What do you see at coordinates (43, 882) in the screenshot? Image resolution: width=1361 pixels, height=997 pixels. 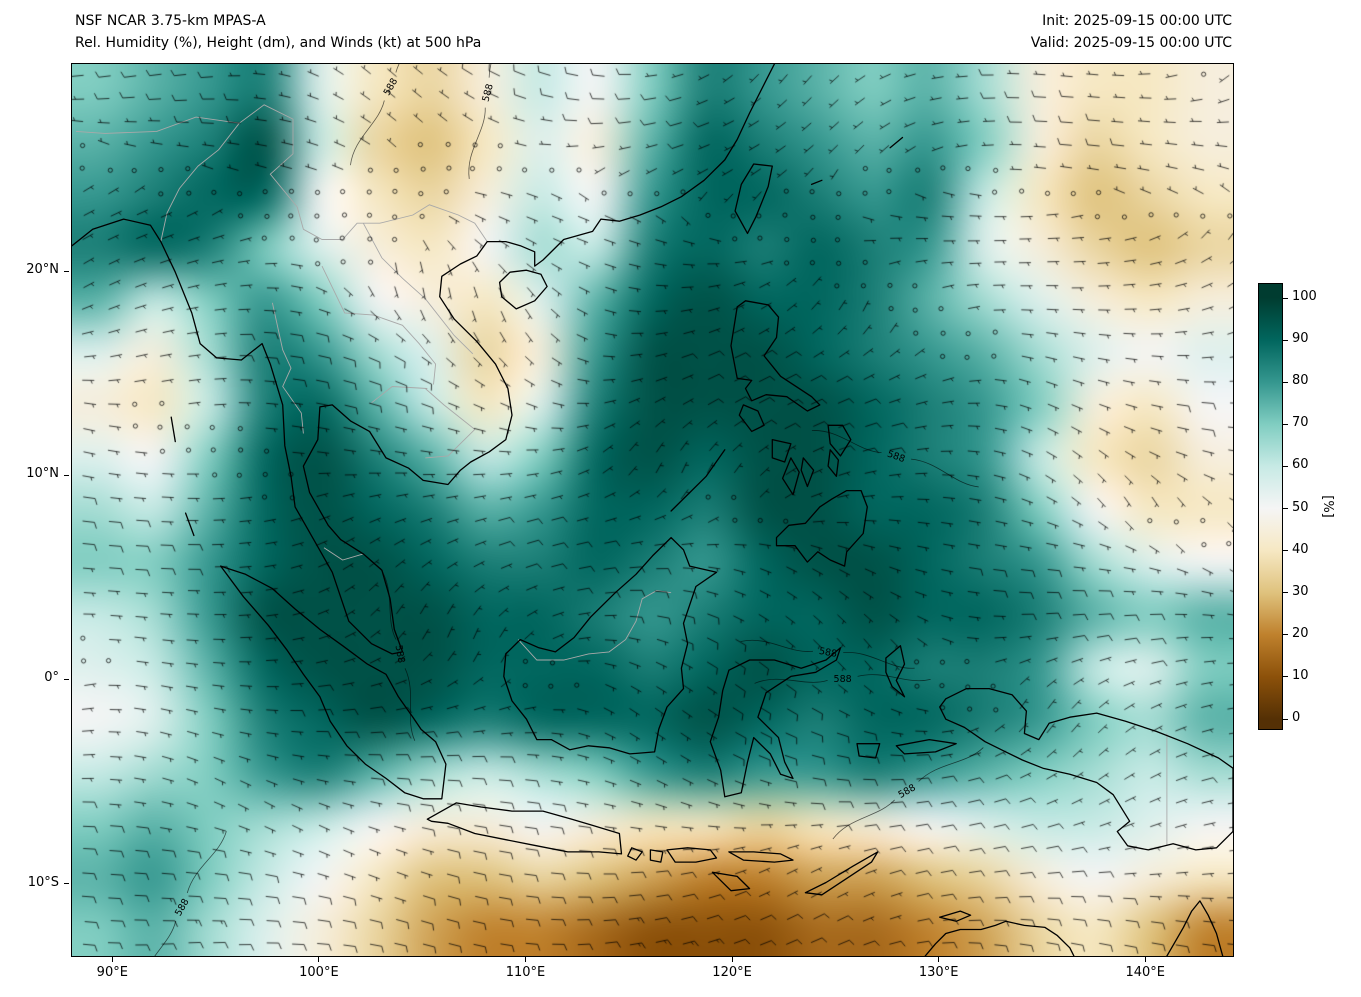 I see `y-tick-label: 10°S` at bounding box center [43, 882].